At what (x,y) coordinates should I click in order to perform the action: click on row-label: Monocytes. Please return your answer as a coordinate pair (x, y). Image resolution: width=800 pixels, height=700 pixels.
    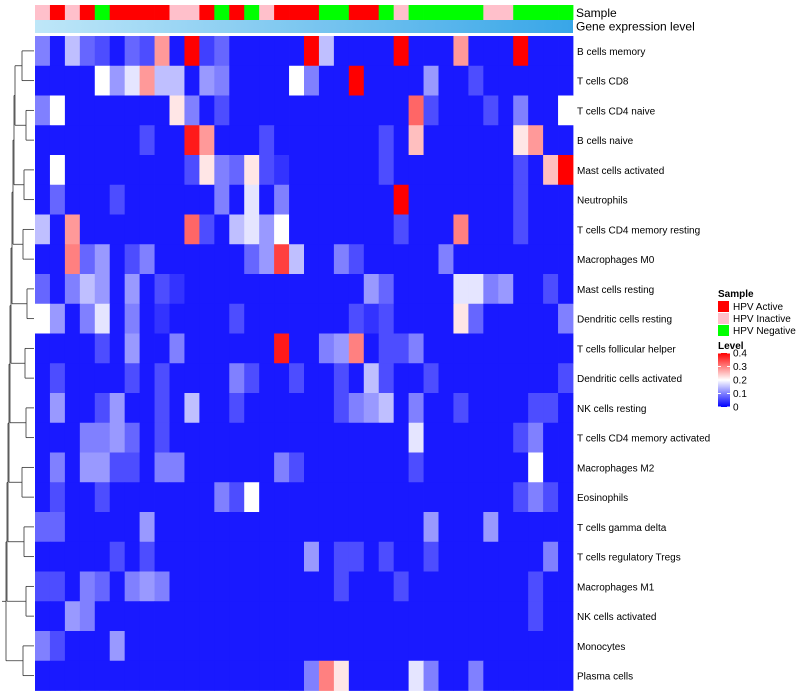
    Looking at the image, I should click on (601, 647).